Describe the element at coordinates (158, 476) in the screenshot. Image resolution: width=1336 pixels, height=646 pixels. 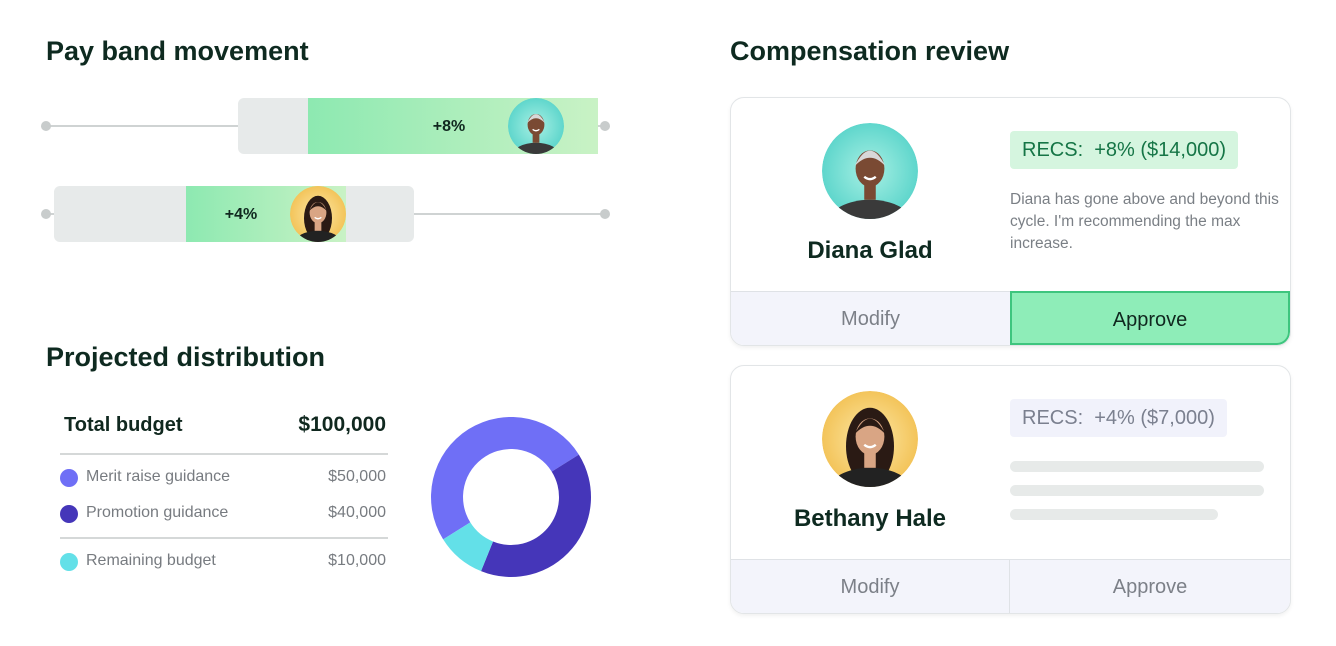
I see `item-name: Merit raise guidance` at that location.